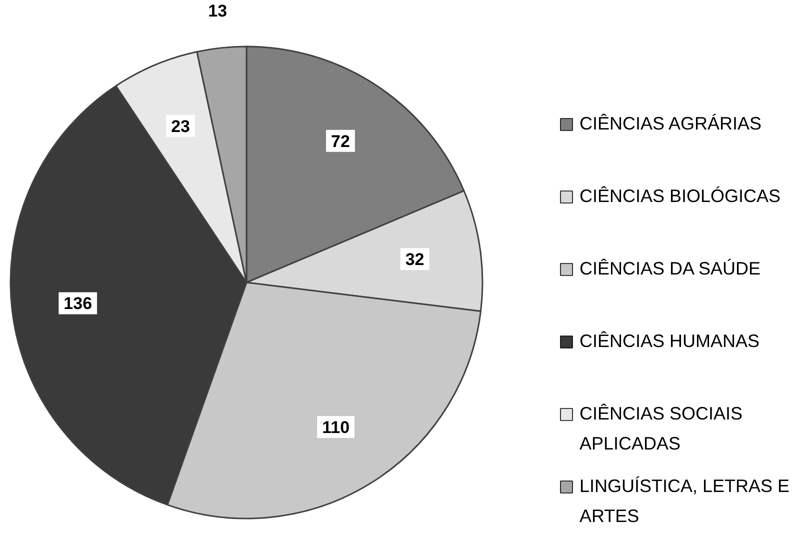 Image resolution: width=805 pixels, height=534 pixels. I want to click on legend-label: CIÊNCIAS HUMANAS, so click(670, 341).